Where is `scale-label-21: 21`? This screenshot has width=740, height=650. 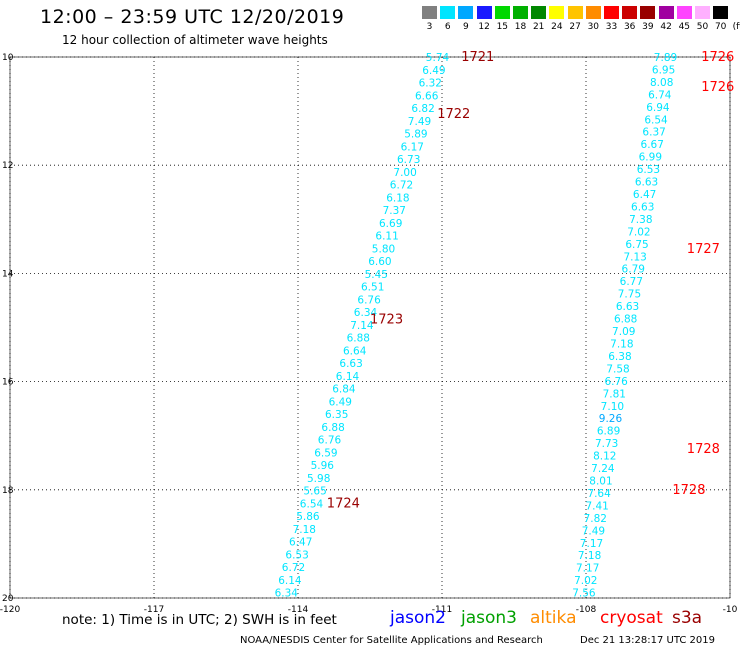 scale-label-21: 21 is located at coordinates (538, 27).